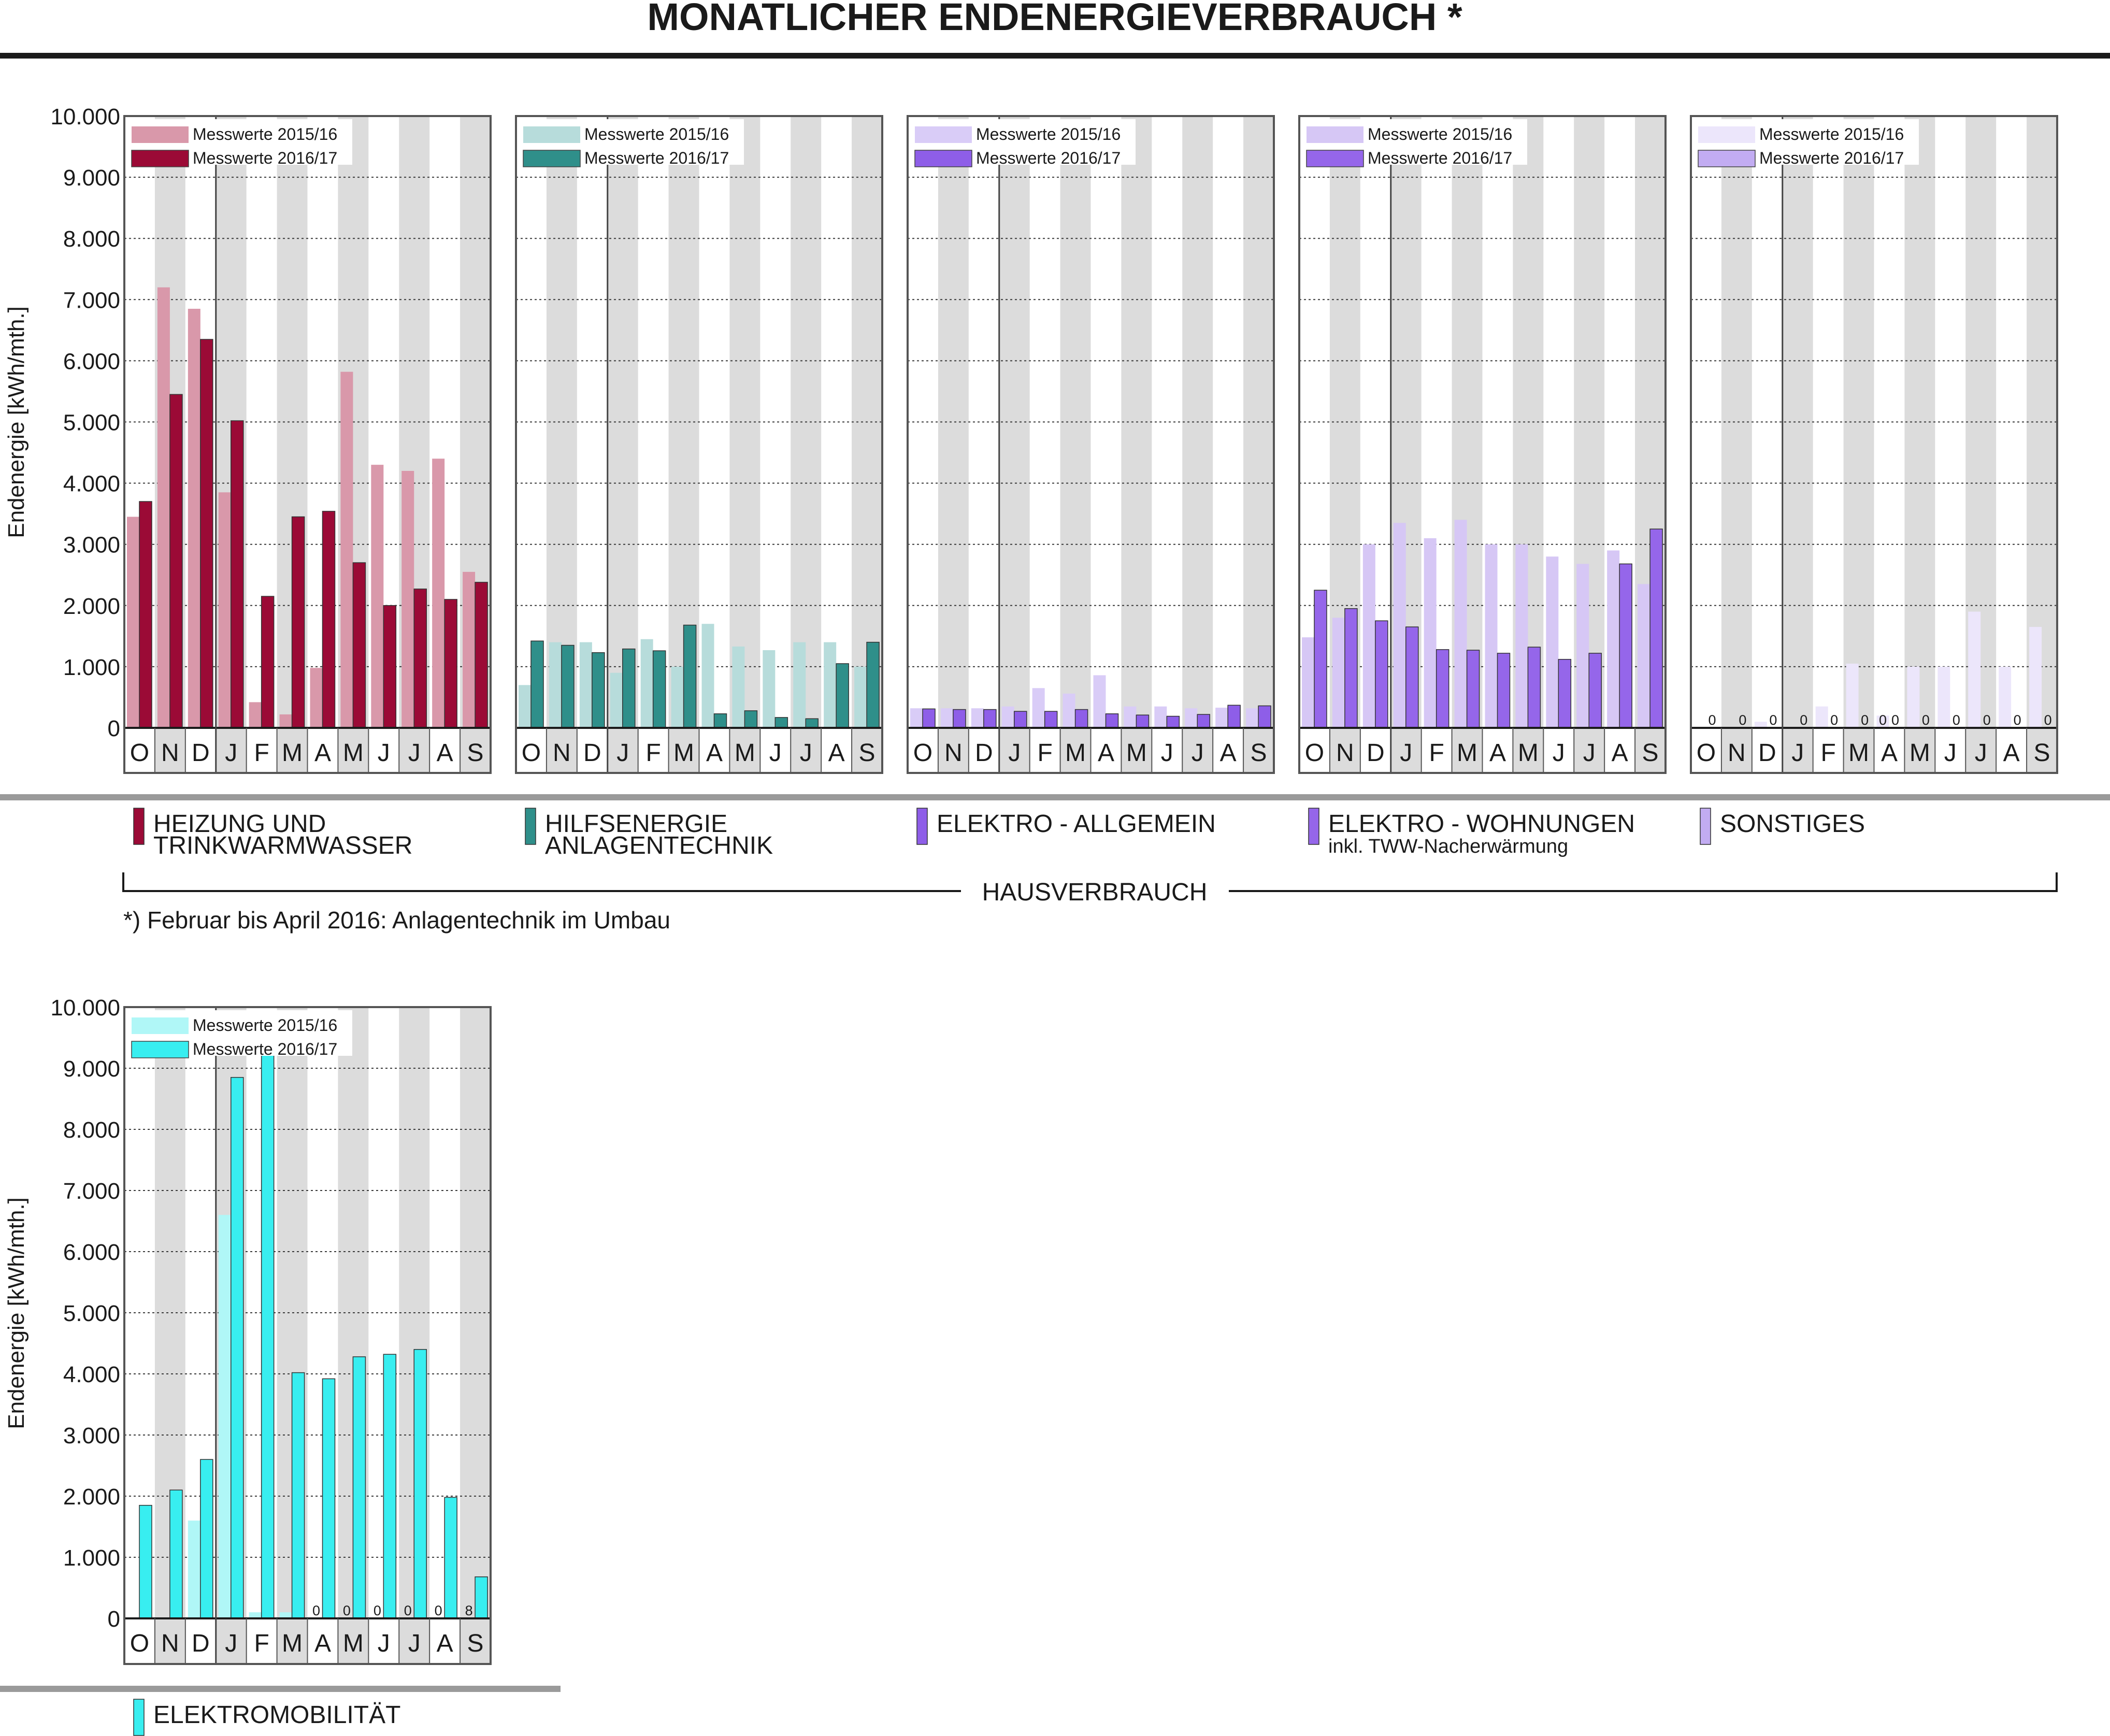 This screenshot has width=2110, height=1736. I want to click on y-axis-label-top: Endenergie [kWh/mth.], so click(16, 422).